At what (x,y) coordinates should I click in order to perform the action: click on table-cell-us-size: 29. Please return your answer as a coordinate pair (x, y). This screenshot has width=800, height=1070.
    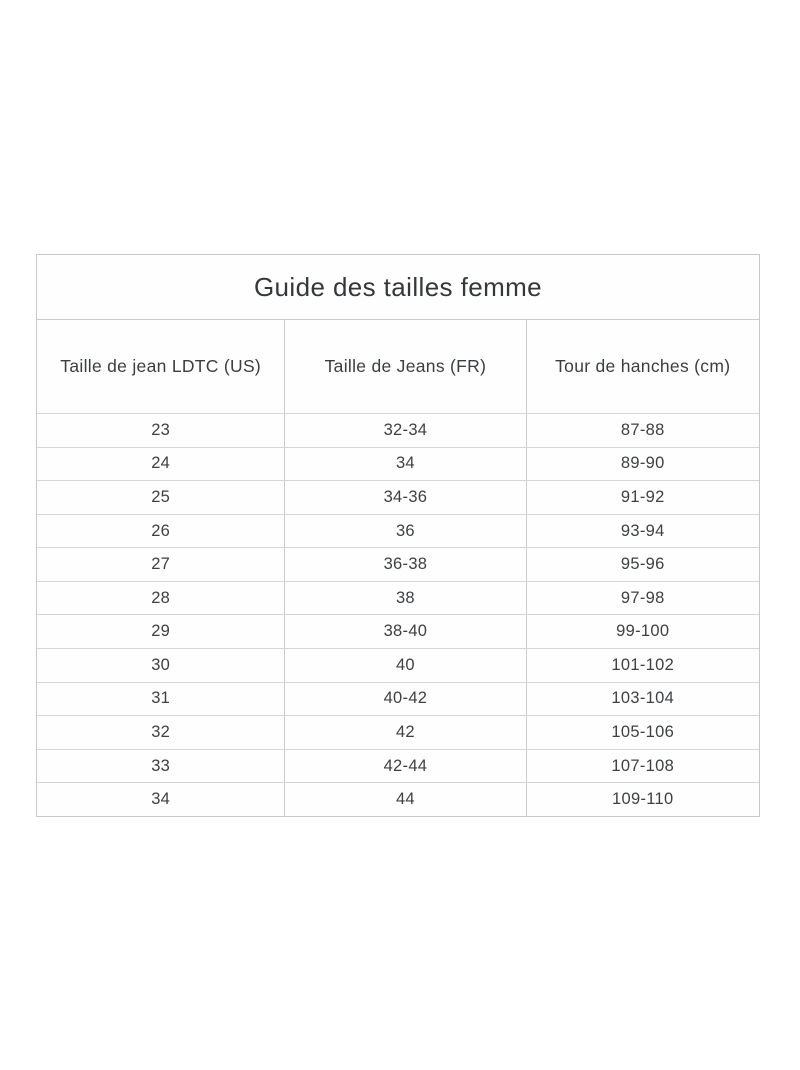
    Looking at the image, I should click on (161, 632).